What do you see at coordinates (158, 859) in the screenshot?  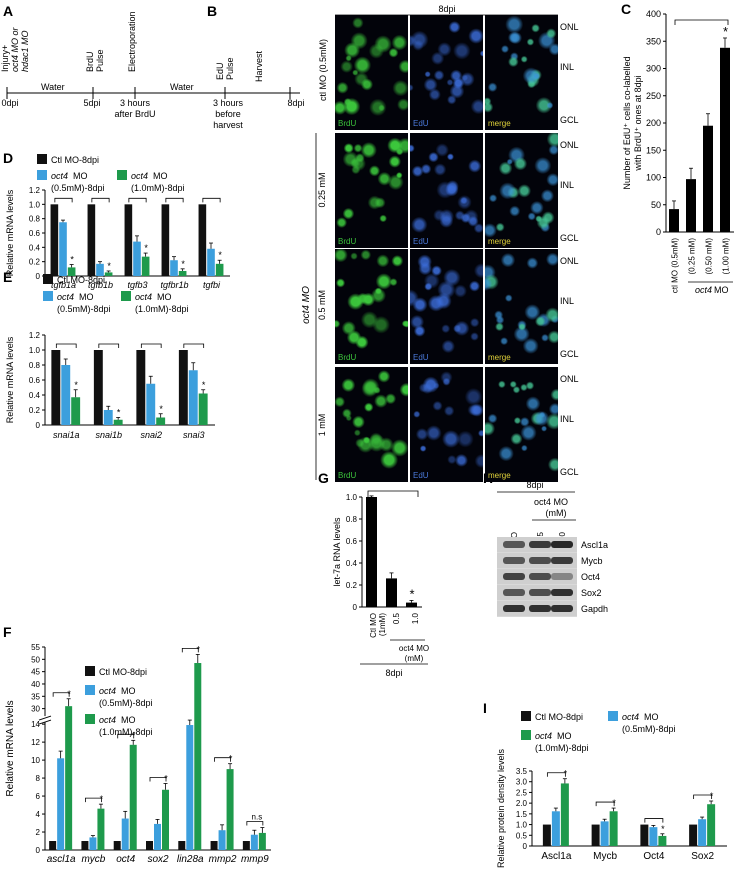 I see `category-label: sox2` at bounding box center [158, 859].